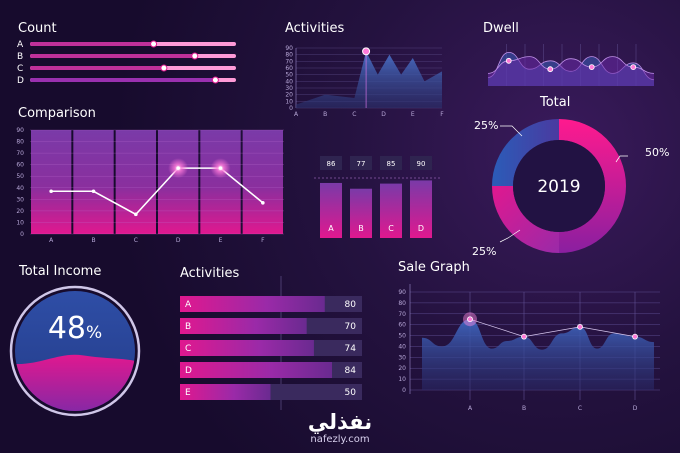 This screenshot has width=680, height=453. What do you see at coordinates (315, 28) in the screenshot?
I see `activities-top-title: Activities` at bounding box center [315, 28].